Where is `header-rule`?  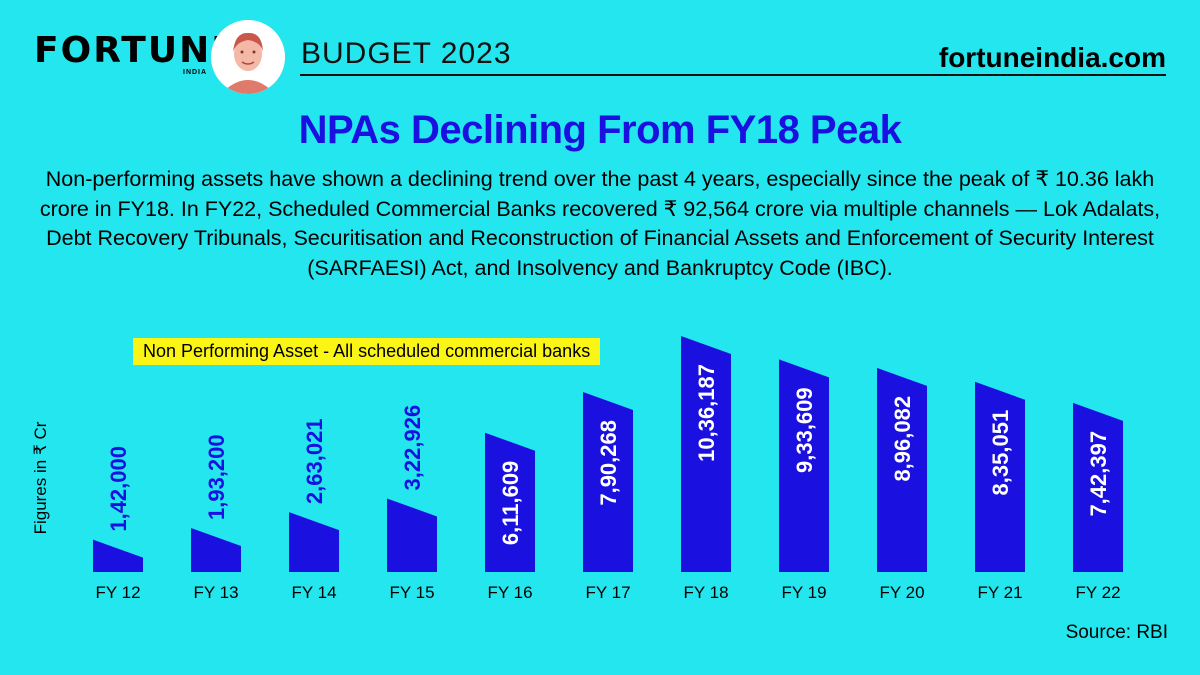 header-rule is located at coordinates (733, 75).